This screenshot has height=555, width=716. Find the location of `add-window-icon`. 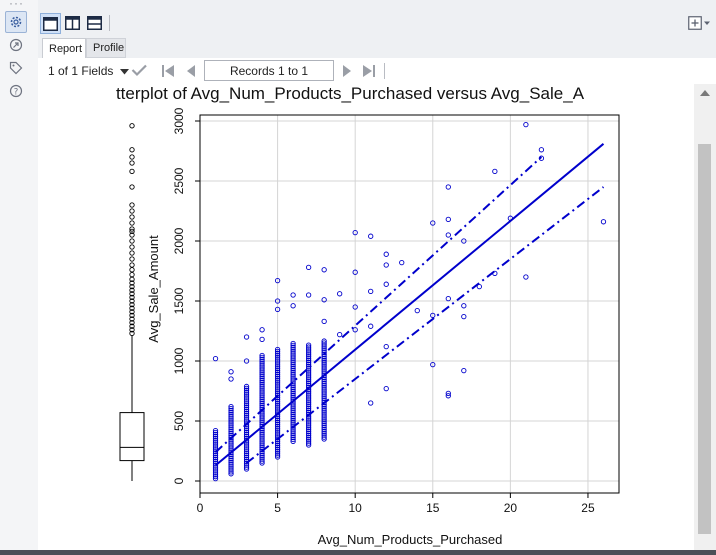

add-window-icon is located at coordinates (699, 22).